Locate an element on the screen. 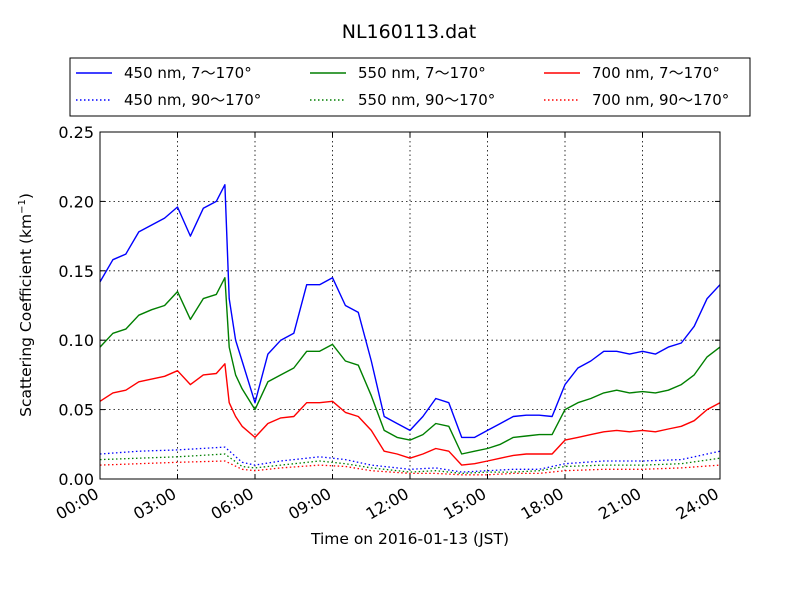  legend-label-5: 550 nm, 90～170° is located at coordinates (426, 100).